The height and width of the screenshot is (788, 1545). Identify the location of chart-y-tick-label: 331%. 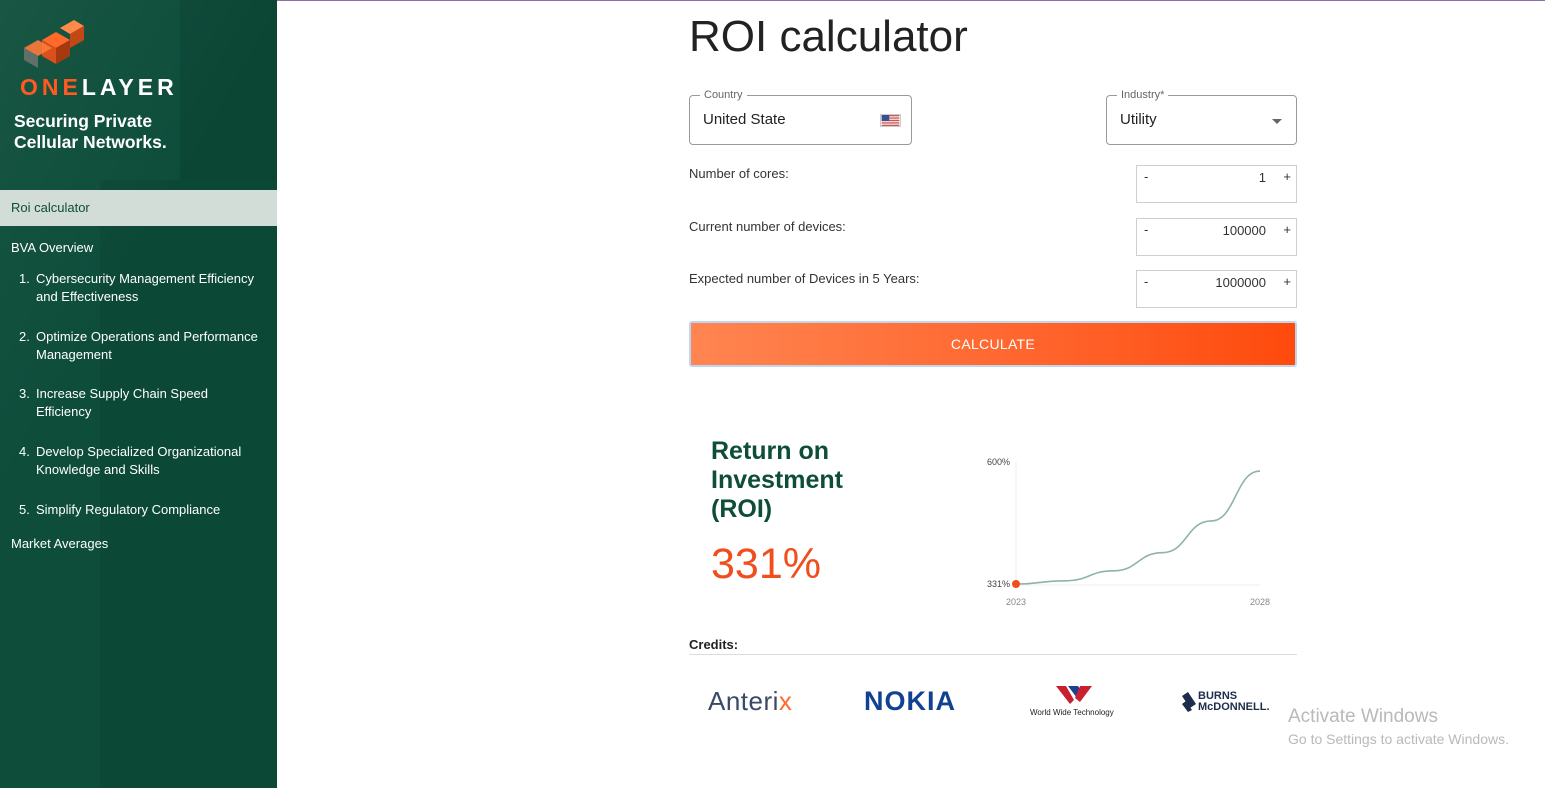
(998, 584).